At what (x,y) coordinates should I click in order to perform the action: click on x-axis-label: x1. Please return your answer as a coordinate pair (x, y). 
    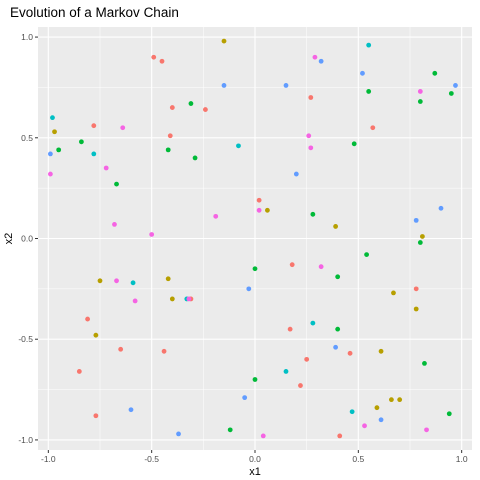
    Looking at the image, I should click on (255, 472).